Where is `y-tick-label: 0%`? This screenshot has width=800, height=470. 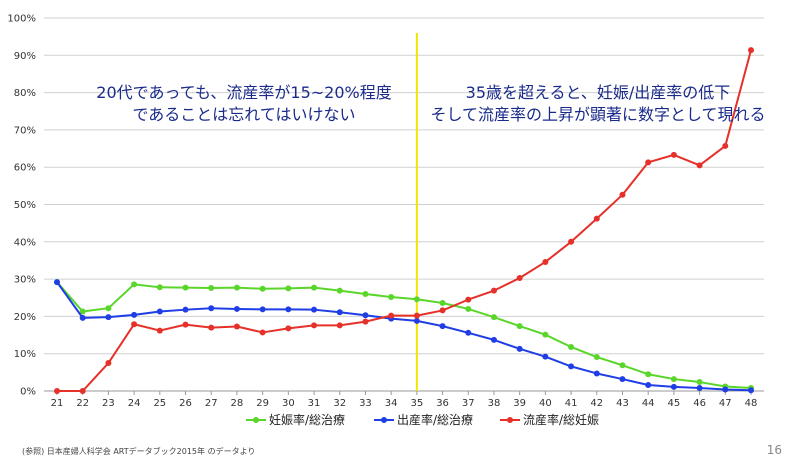 y-tick-label: 0% is located at coordinates (28, 392).